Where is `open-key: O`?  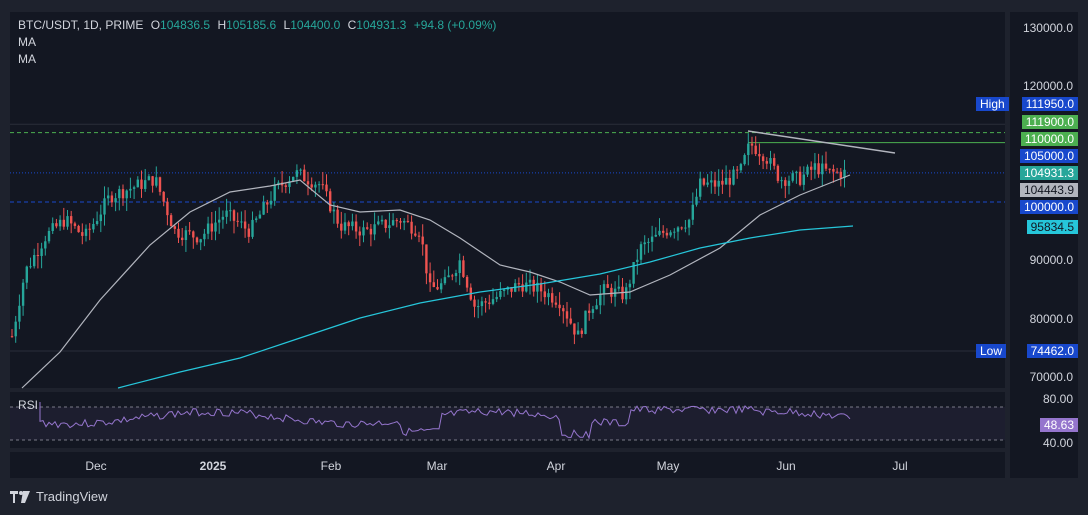
open-key: O is located at coordinates (155, 25).